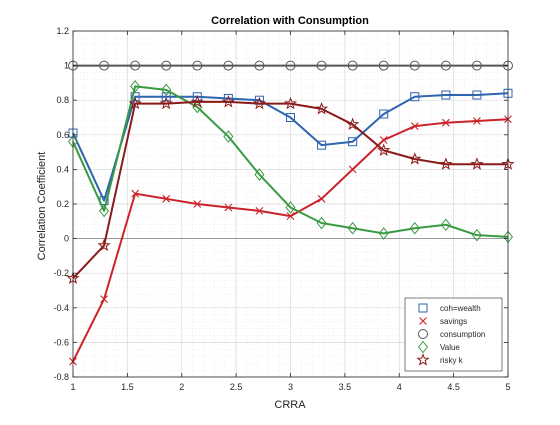 This screenshot has width=560, height=425. Describe the element at coordinates (181, 387) in the screenshot. I see `x-tick-label: 2` at that location.